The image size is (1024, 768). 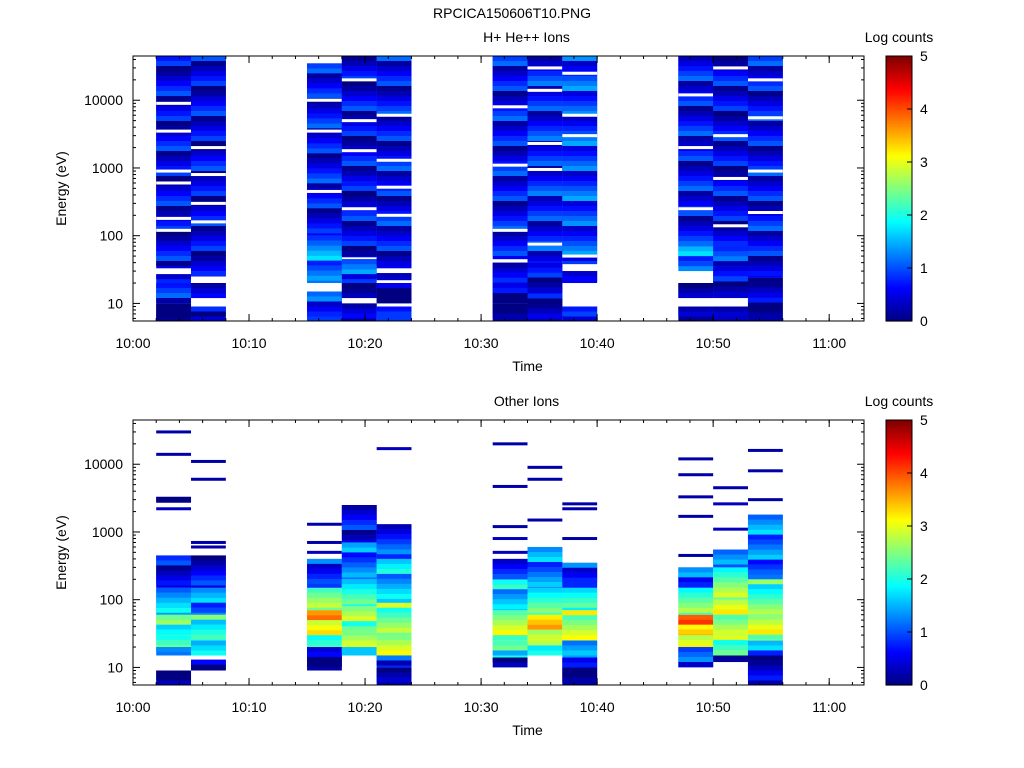 What do you see at coordinates (61, 188) in the screenshot?
I see `chart-0-y-axis-label: Energy (eV)` at bounding box center [61, 188].